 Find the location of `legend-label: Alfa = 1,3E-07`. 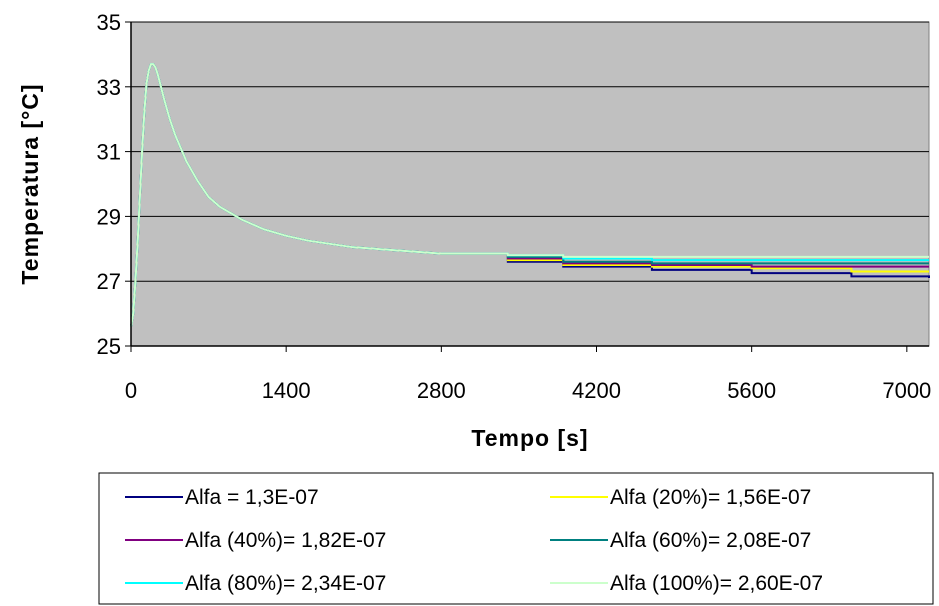

legend-label: Alfa = 1,3E-07 is located at coordinates (252, 497).